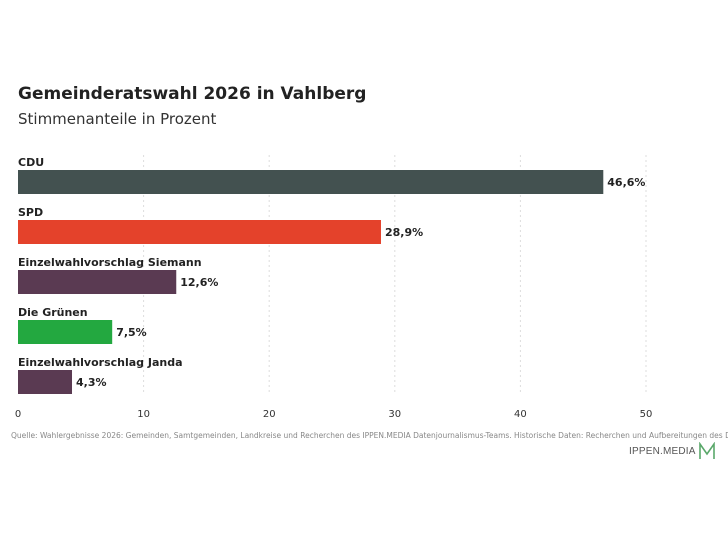 This screenshot has height=546, width=728. What do you see at coordinates (91, 382) in the screenshot?
I see `value-label: 4,3%` at bounding box center [91, 382].